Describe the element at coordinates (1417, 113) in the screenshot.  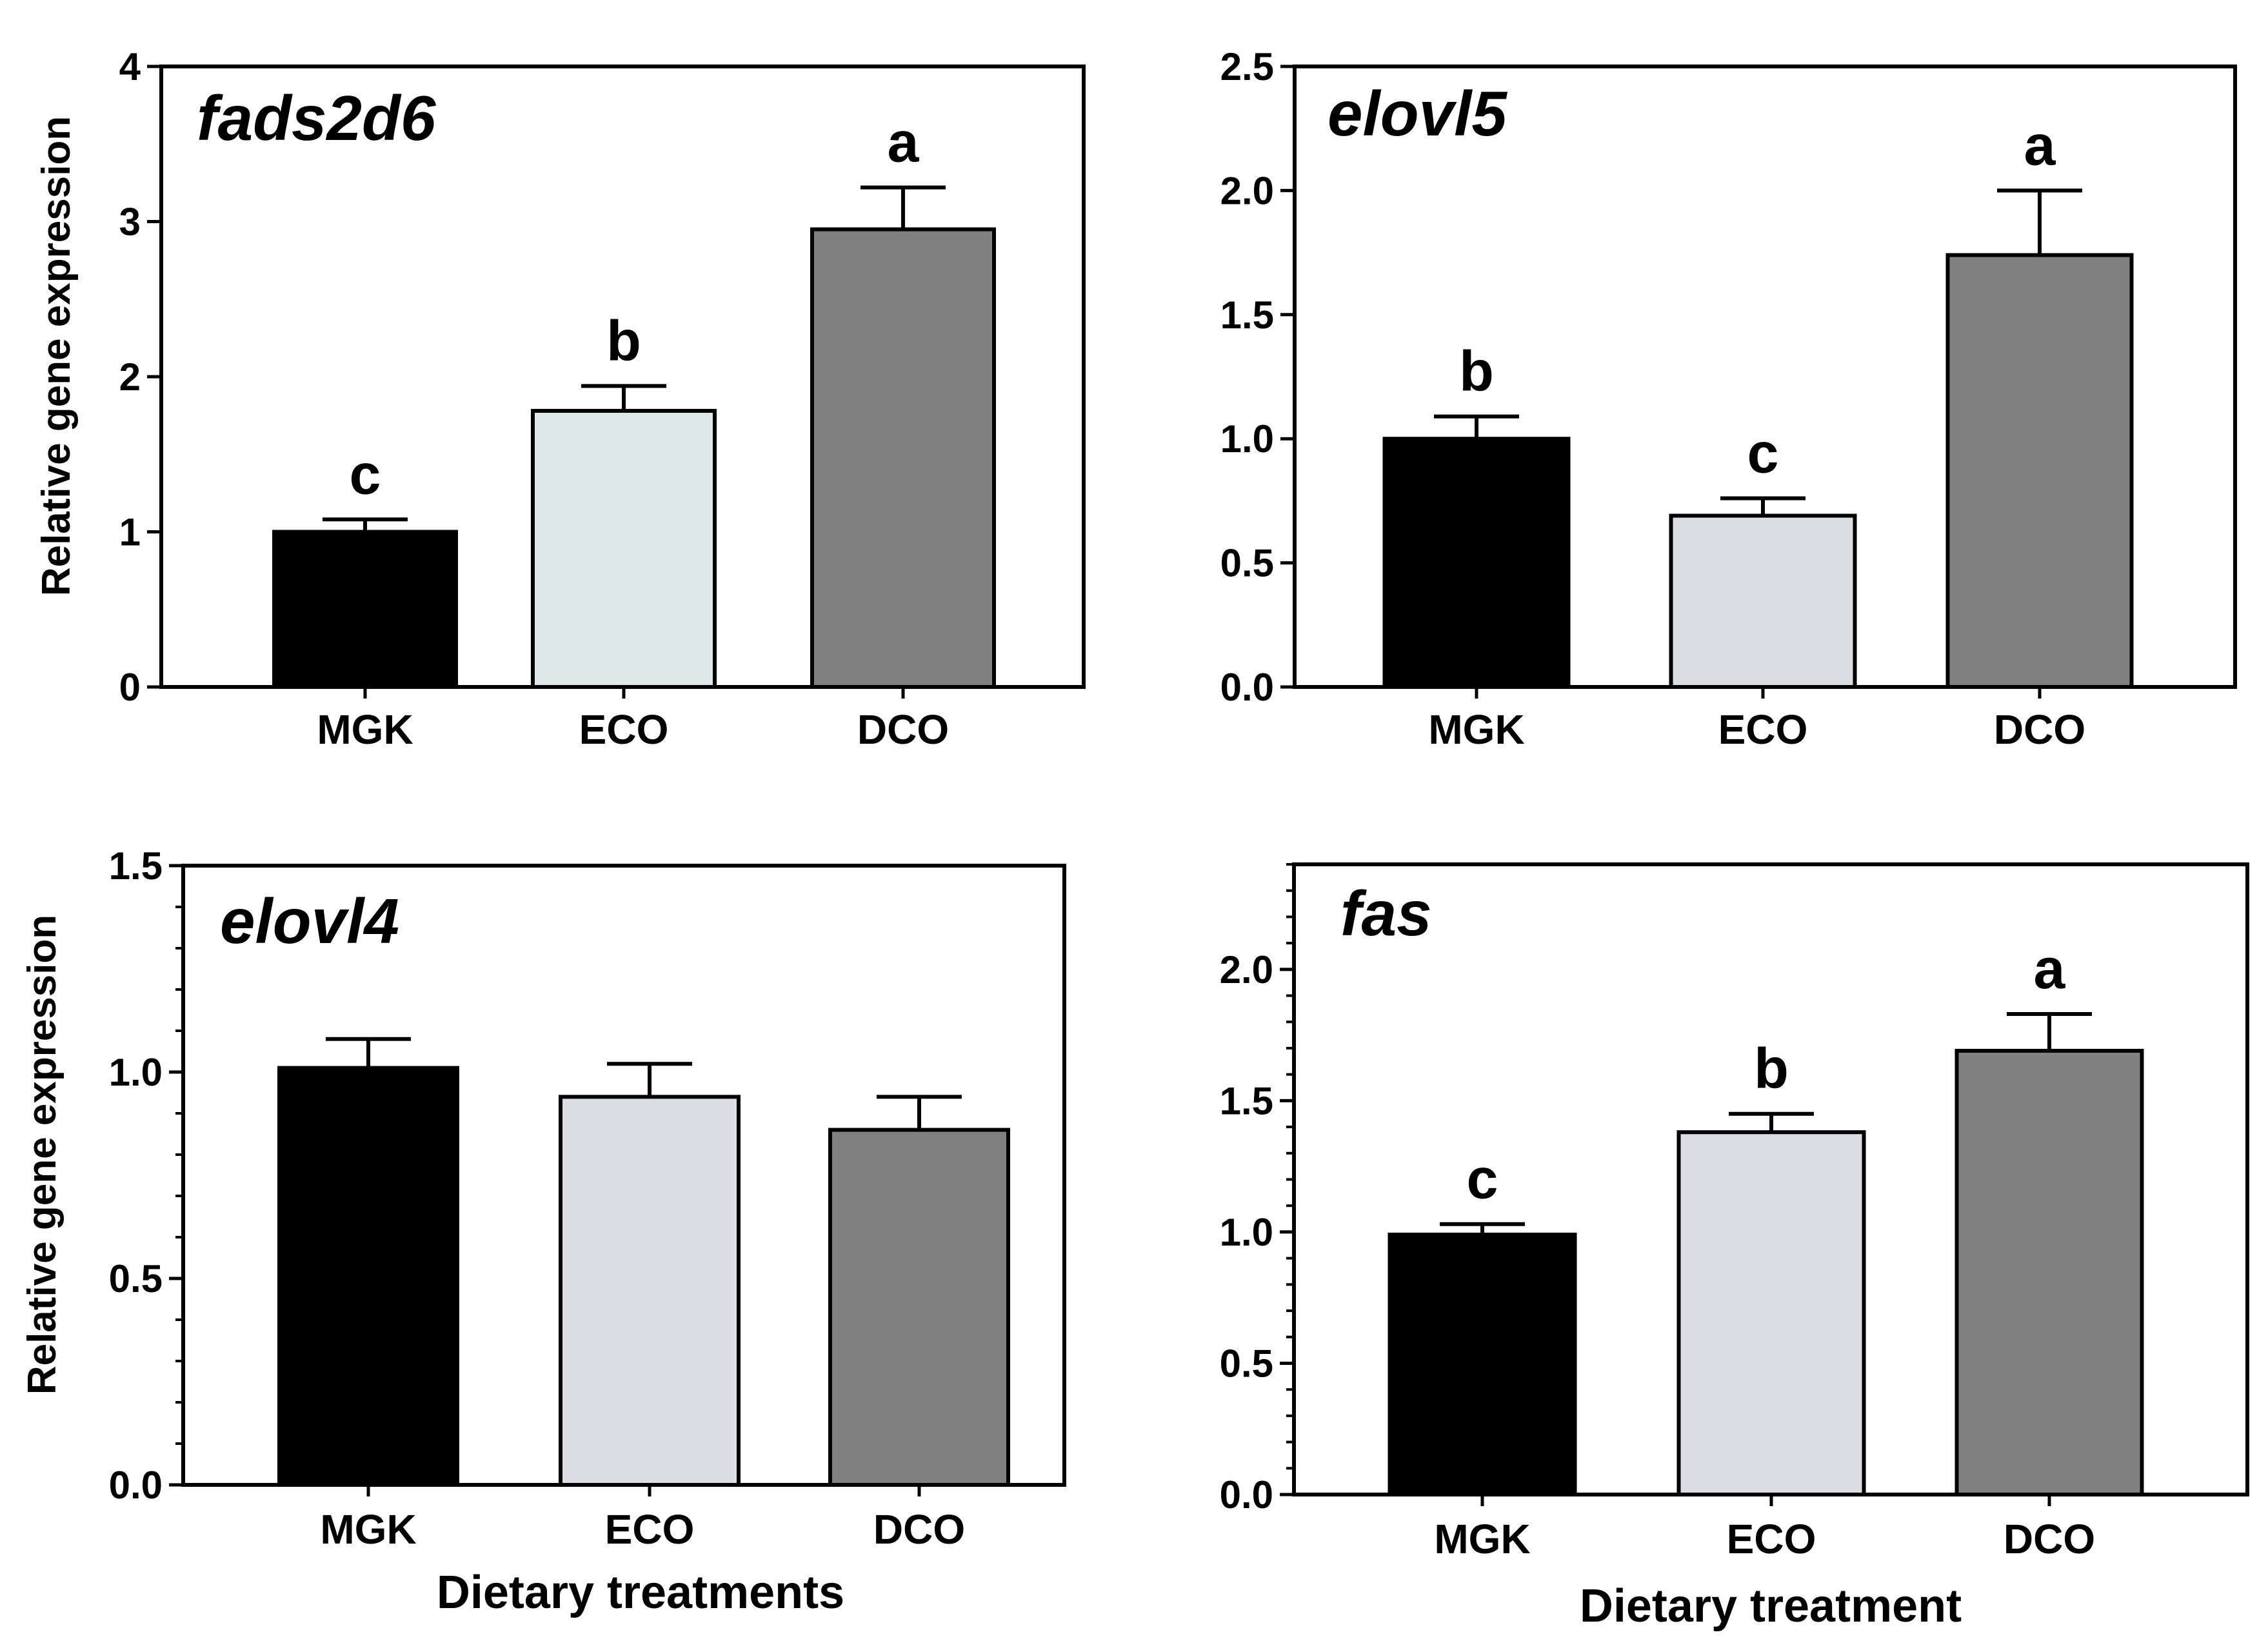
I see `panel-title: elovl5` at that location.